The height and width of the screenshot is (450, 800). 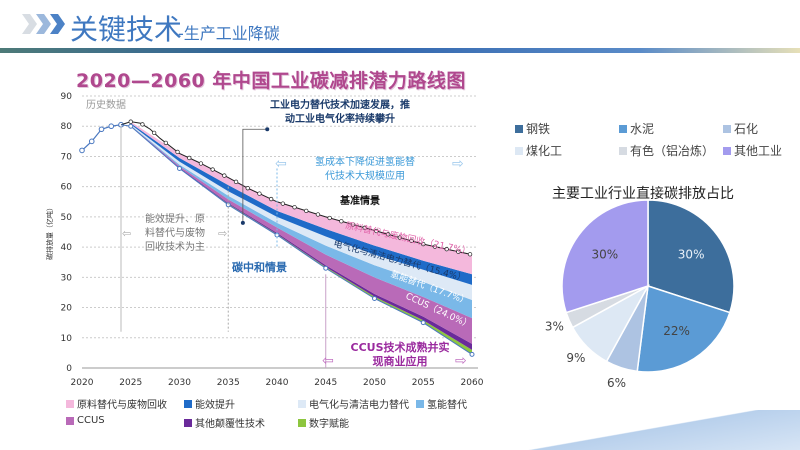 What do you see at coordinates (122, 405) in the screenshot?
I see `legend-label: 原料替代与废物回收` at bounding box center [122, 405].